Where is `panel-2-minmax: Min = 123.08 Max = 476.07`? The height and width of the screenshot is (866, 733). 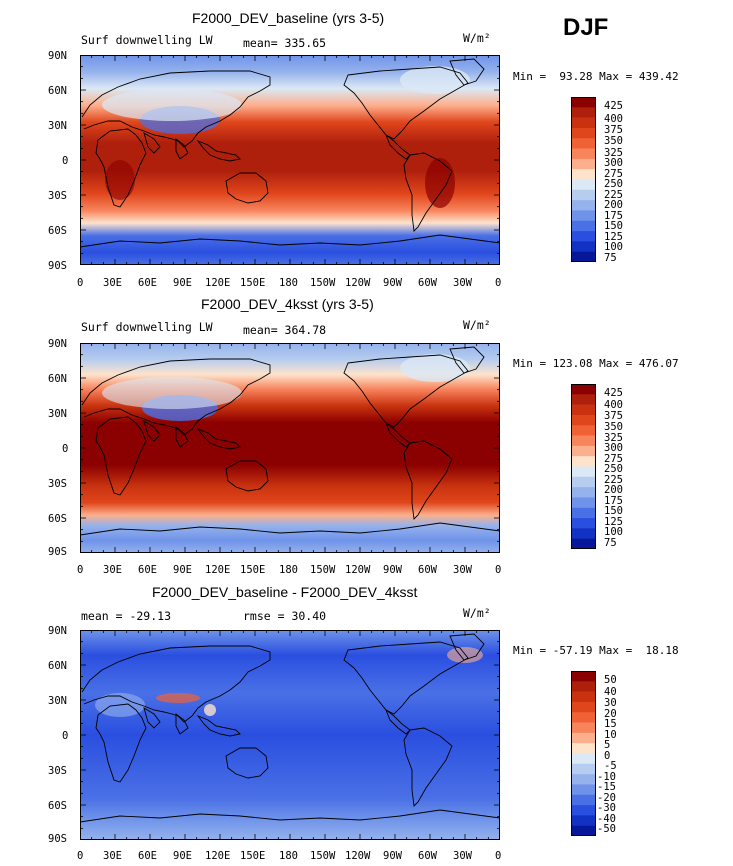
panel-2-minmax: Min = 123.08 Max = 476.07 is located at coordinates (596, 363).